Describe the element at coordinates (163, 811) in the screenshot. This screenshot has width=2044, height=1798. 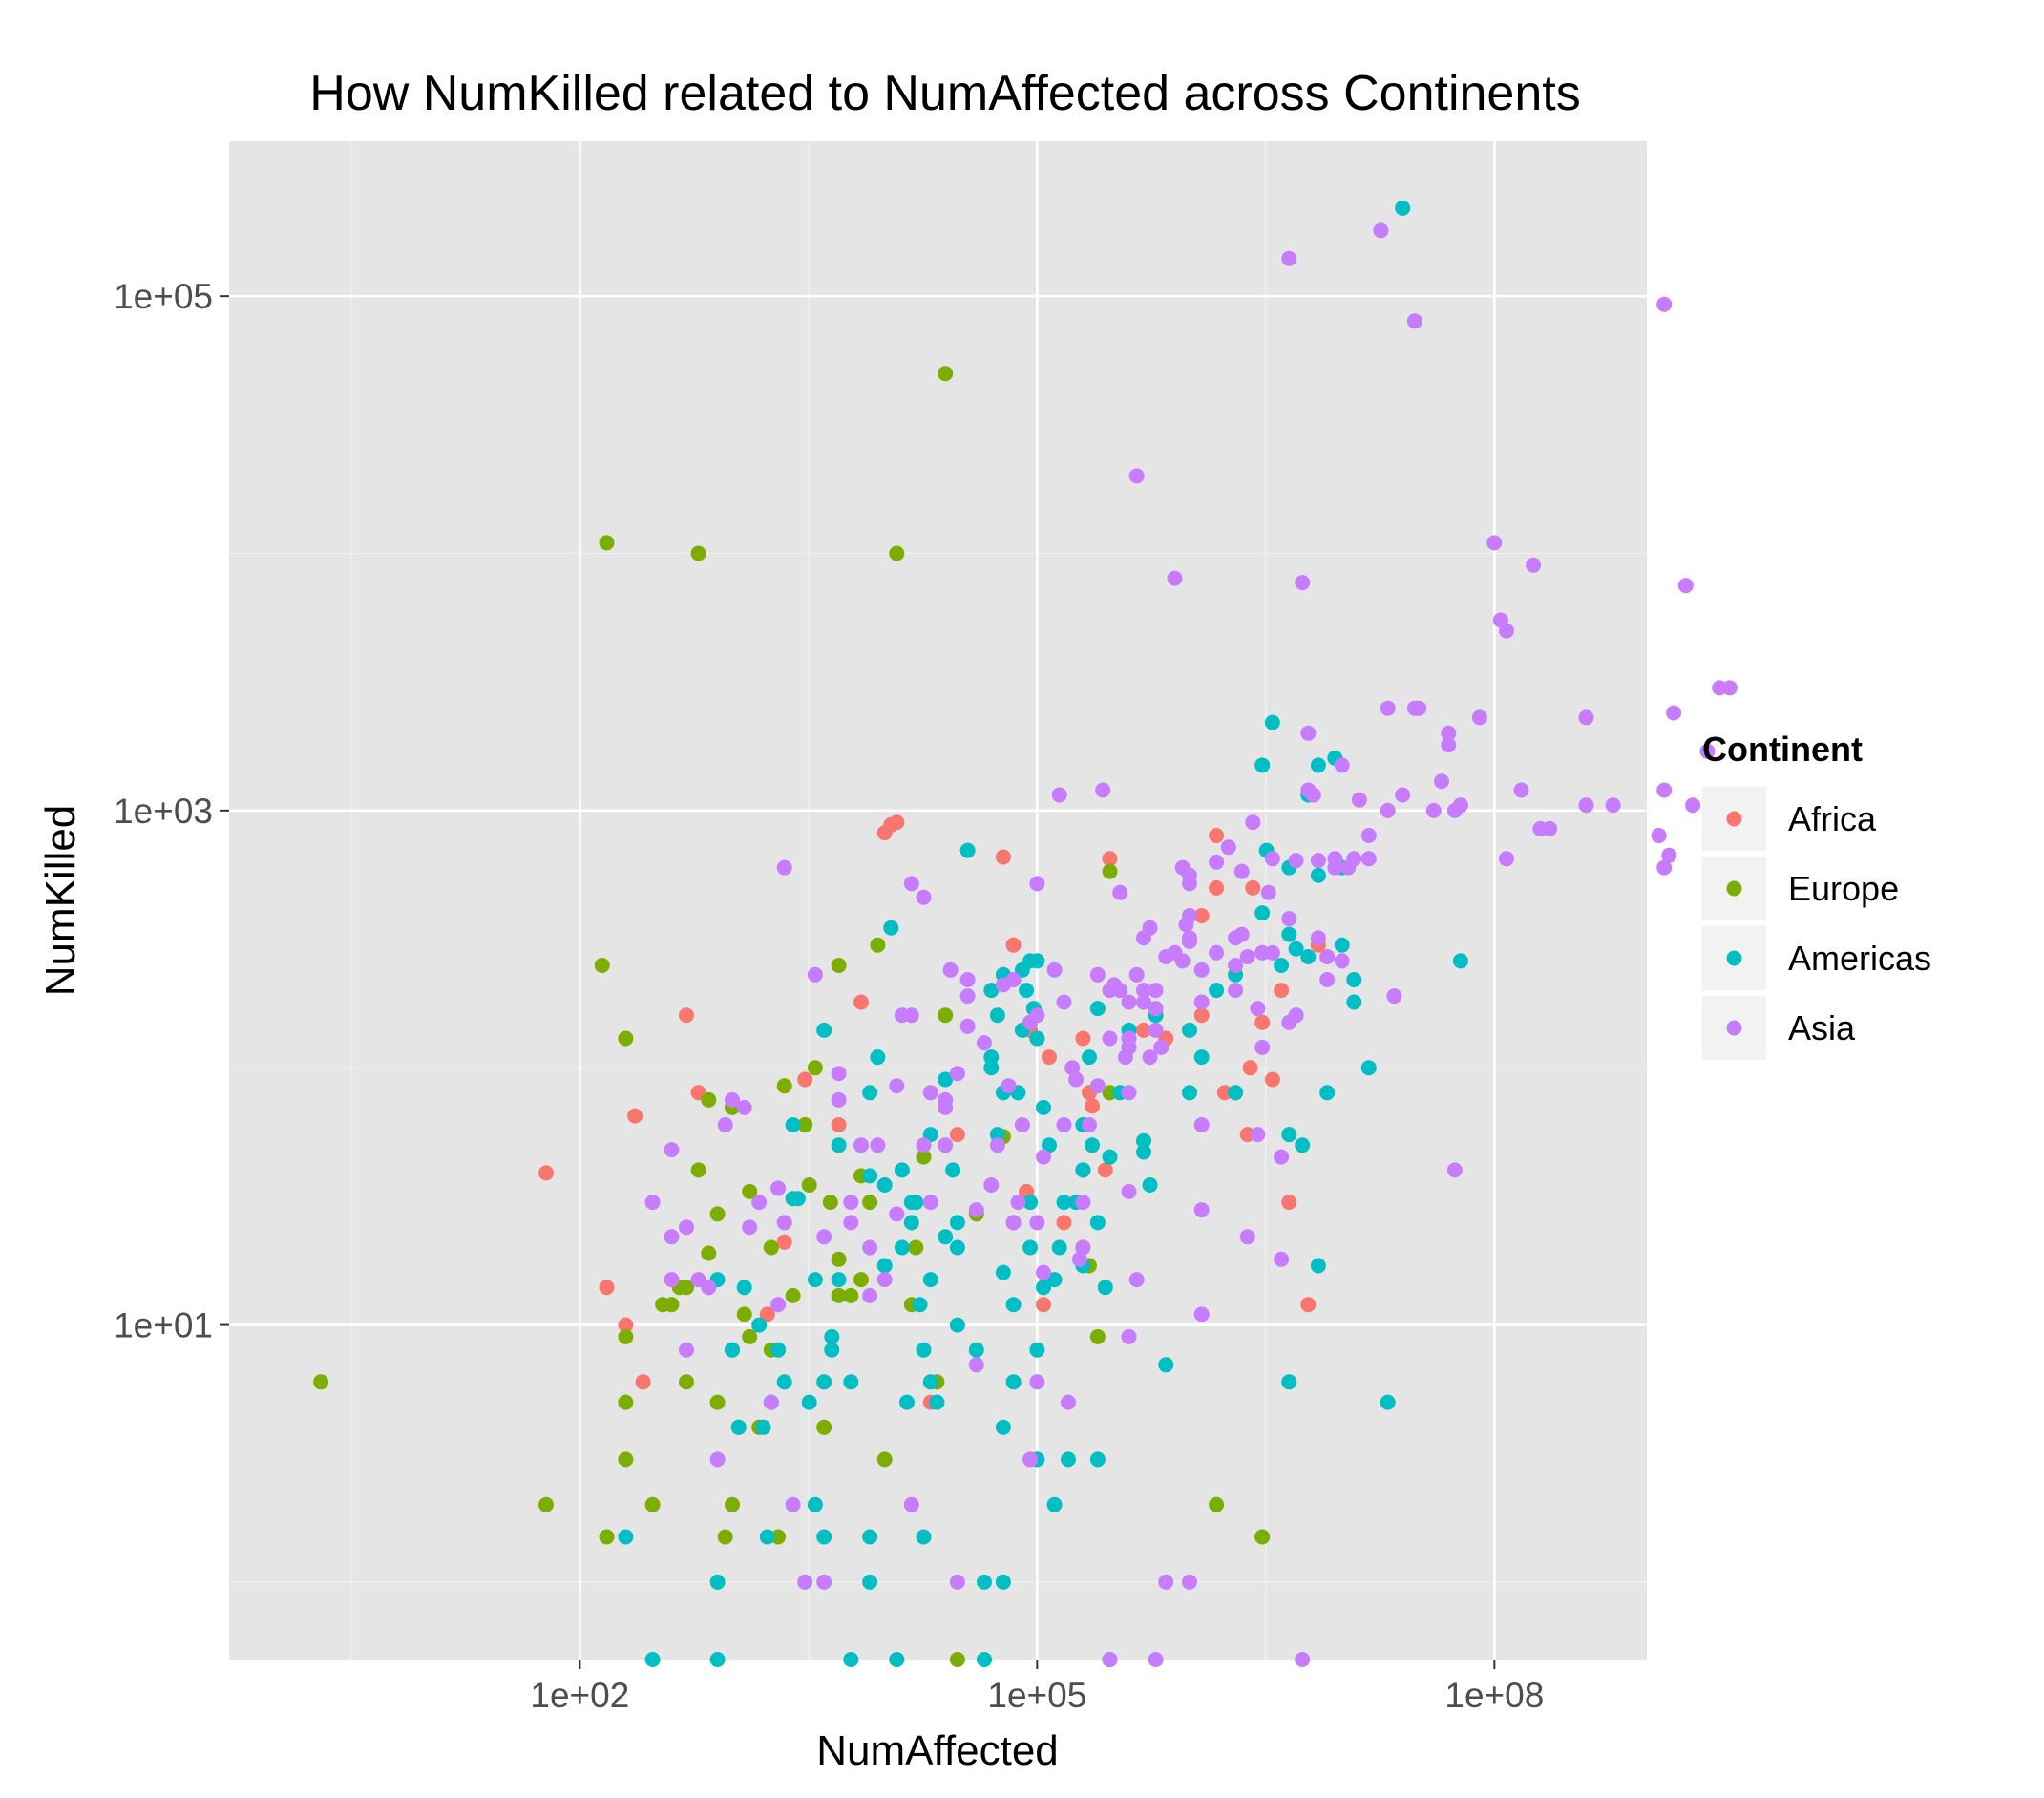
I see `y-tick-label: 1e+03` at that location.